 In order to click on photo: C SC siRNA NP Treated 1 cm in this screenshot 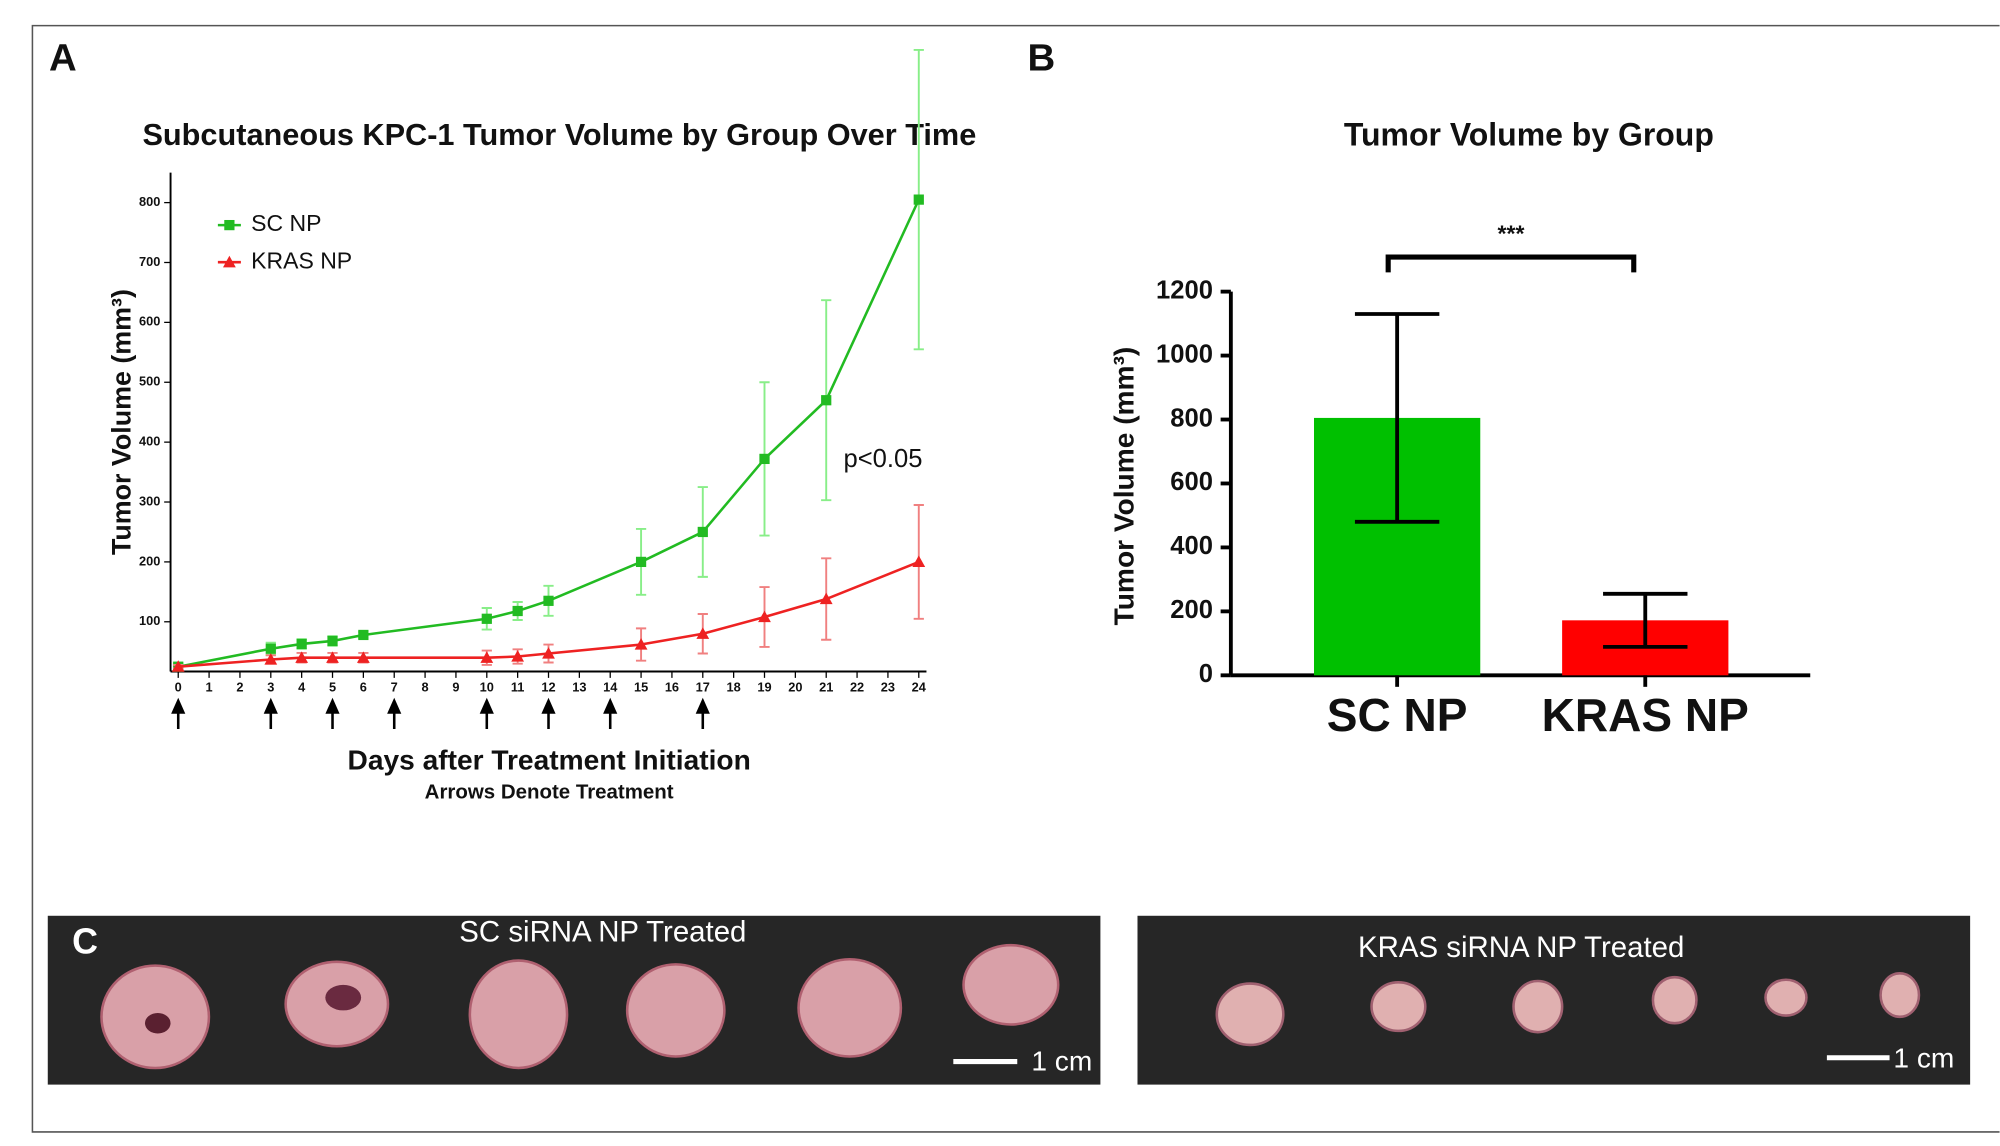, I will do `click(574, 1000)`.